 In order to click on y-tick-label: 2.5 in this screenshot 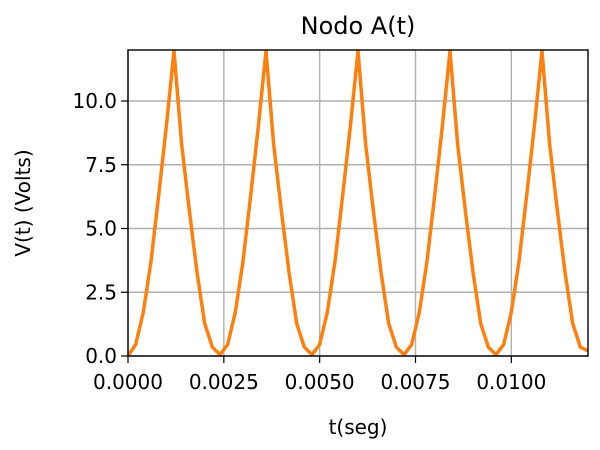, I will do `click(101, 292)`.